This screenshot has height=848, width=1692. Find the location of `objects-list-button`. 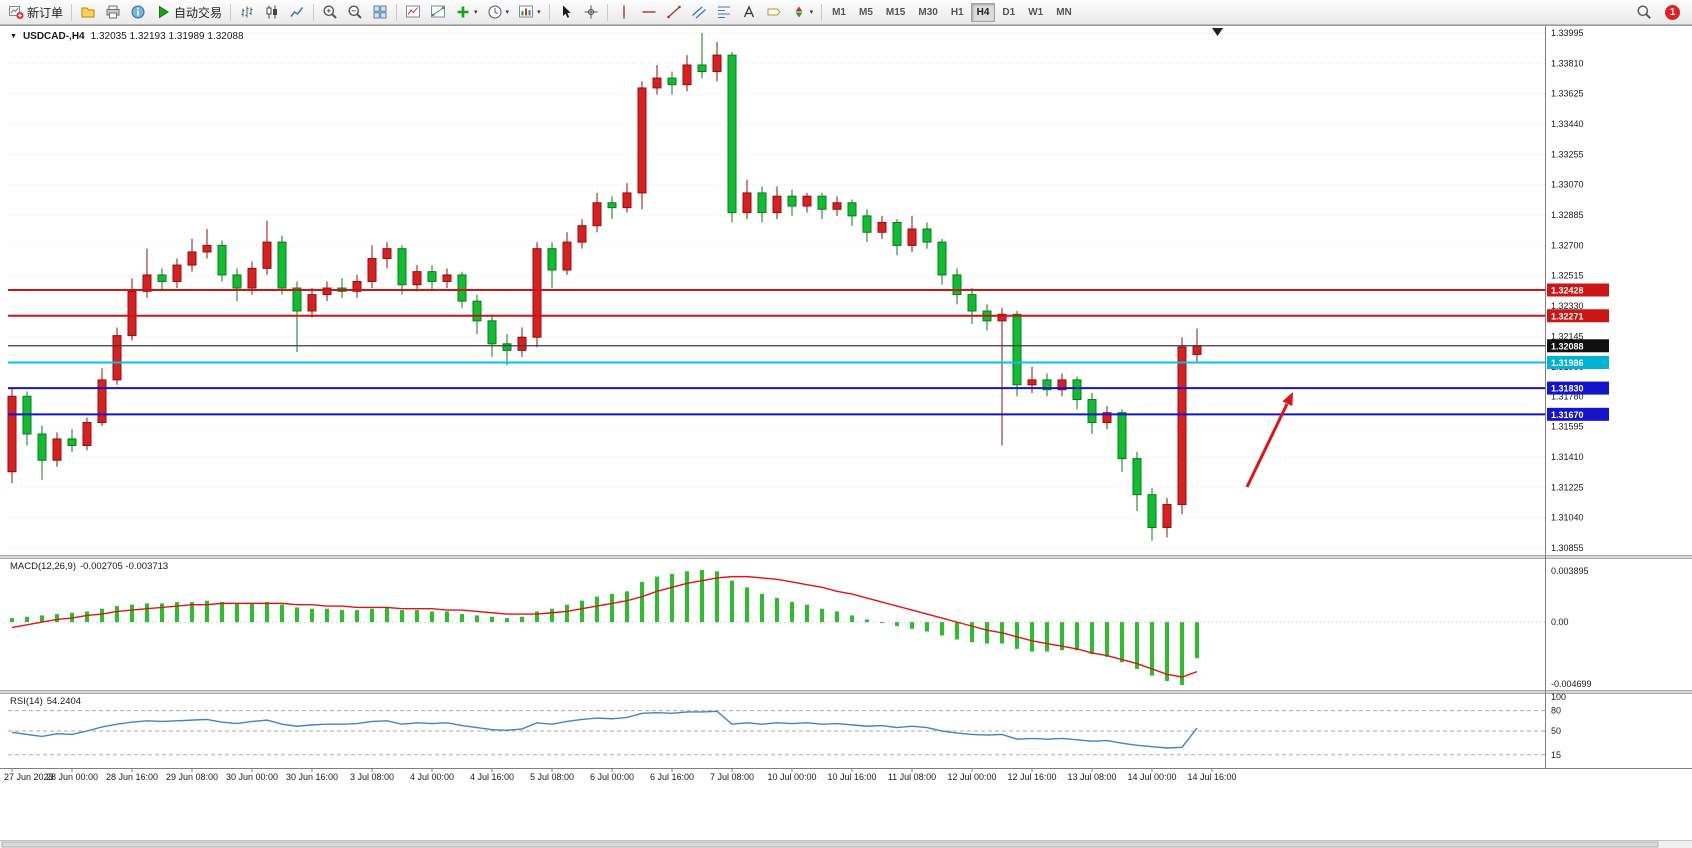

objects-list-button is located at coordinates (438, 12).